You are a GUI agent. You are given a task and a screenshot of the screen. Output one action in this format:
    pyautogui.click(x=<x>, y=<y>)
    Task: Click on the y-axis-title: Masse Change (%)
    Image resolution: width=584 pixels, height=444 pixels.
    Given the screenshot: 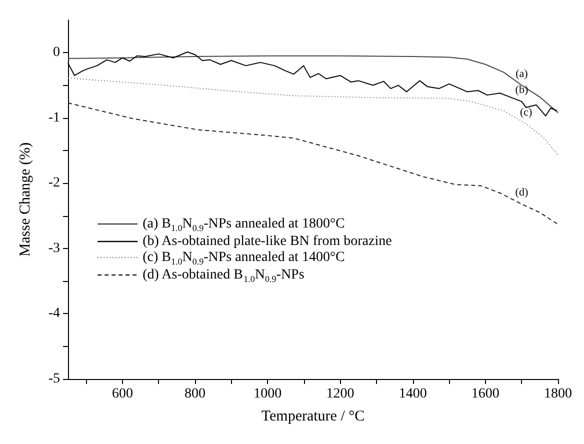 What is the action you would take?
    pyautogui.click(x=26, y=199)
    